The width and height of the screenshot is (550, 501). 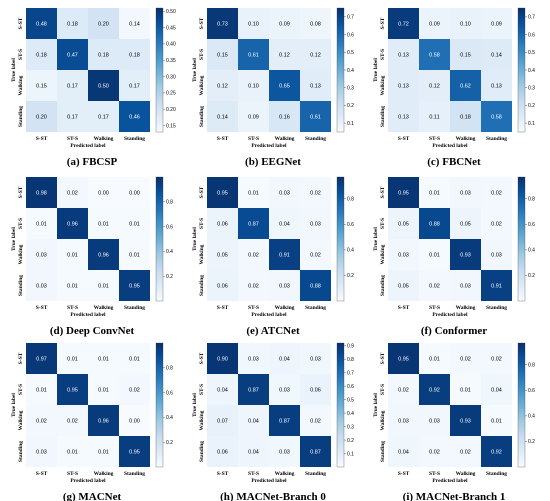 What do you see at coordinates (315, 25) in the screenshot?
I see `cell-value-label: 0.08` at bounding box center [315, 25].